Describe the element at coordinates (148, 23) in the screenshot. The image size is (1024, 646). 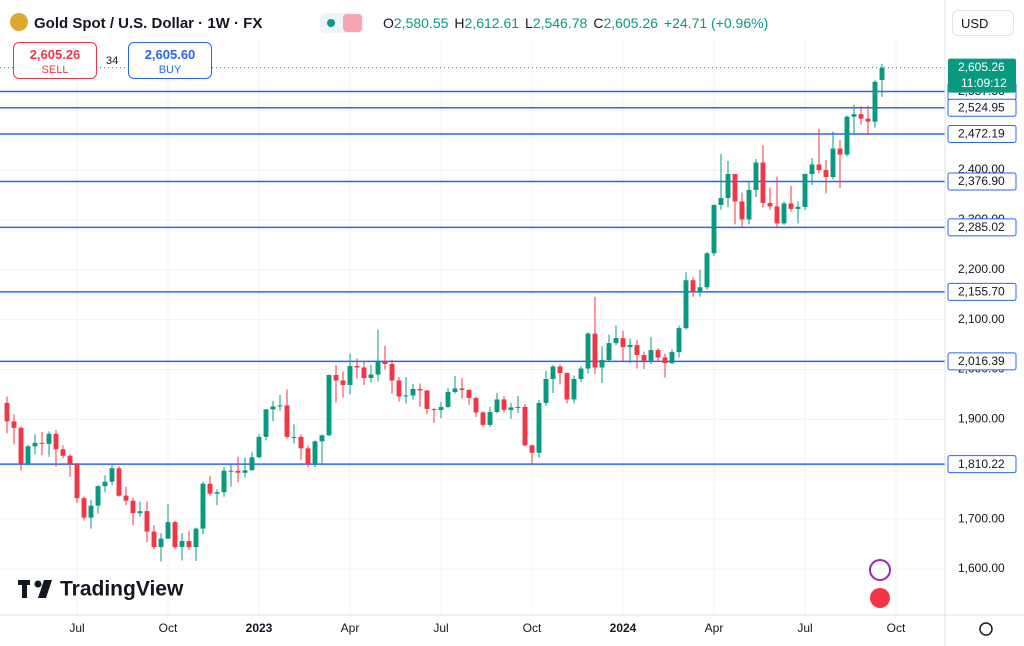
I see `symbol: Gold Spot / U.S. Dollar · 1W · FX` at that location.